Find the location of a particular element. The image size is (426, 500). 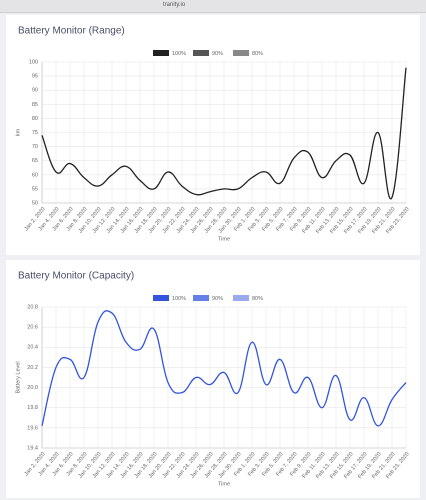

y-tick-label: 100 is located at coordinates (33, 62).